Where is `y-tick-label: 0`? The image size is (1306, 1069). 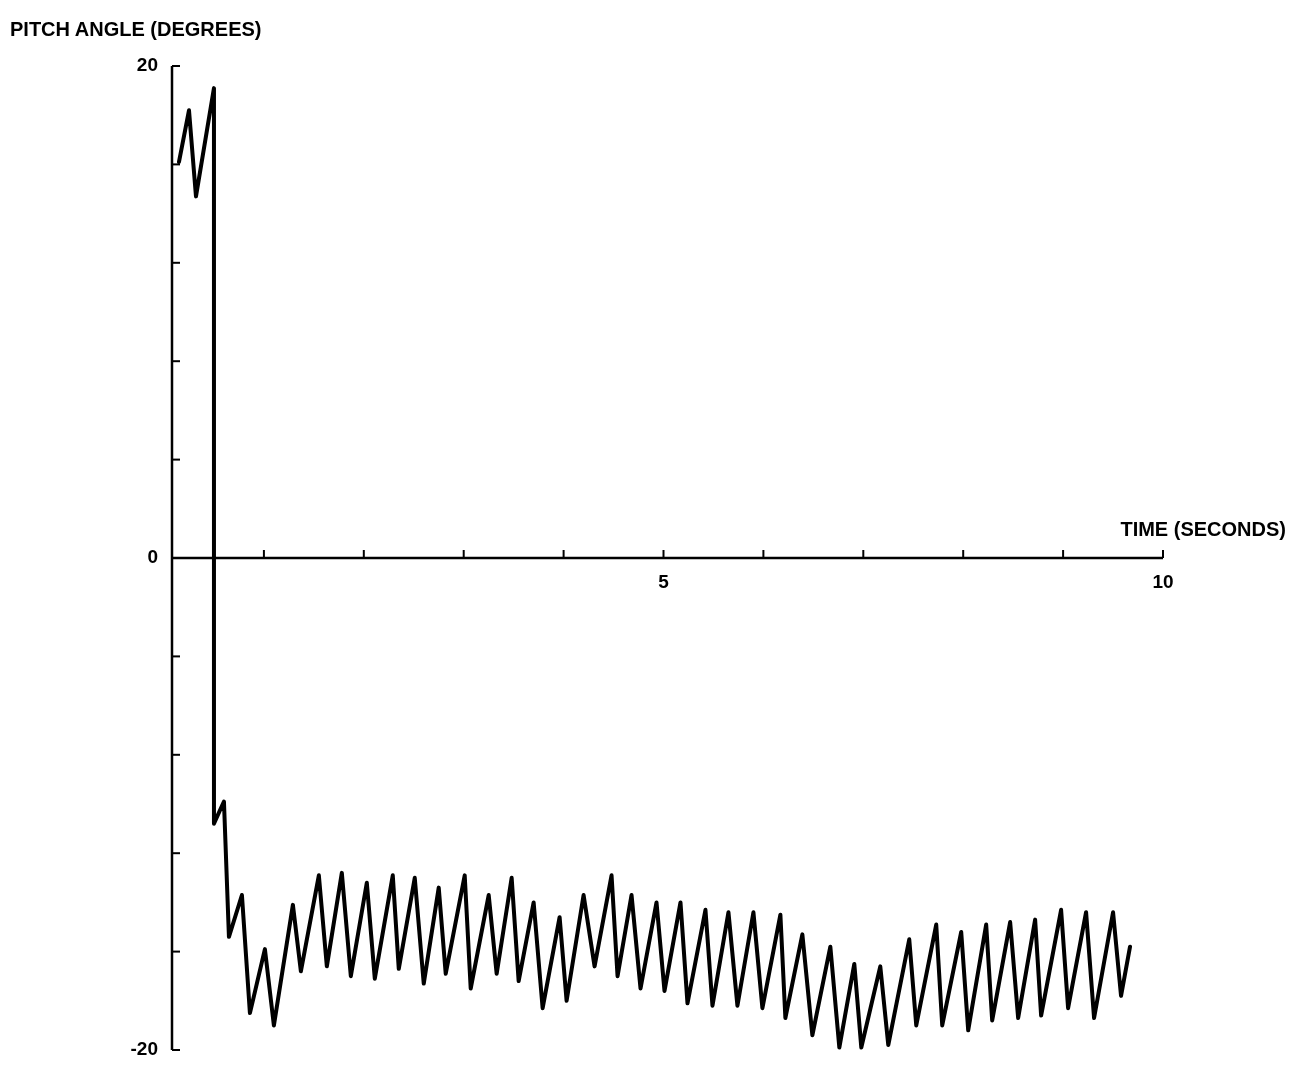
y-tick-label: 0 is located at coordinates (152, 557).